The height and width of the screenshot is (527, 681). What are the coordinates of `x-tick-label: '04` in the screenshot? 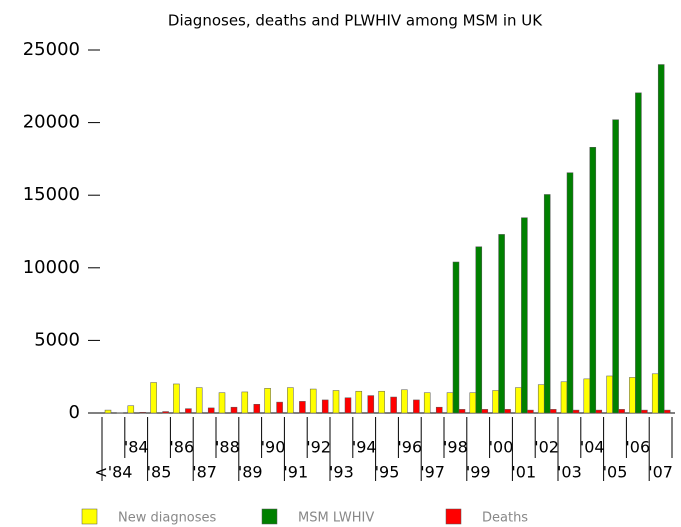 It's located at (592, 447).